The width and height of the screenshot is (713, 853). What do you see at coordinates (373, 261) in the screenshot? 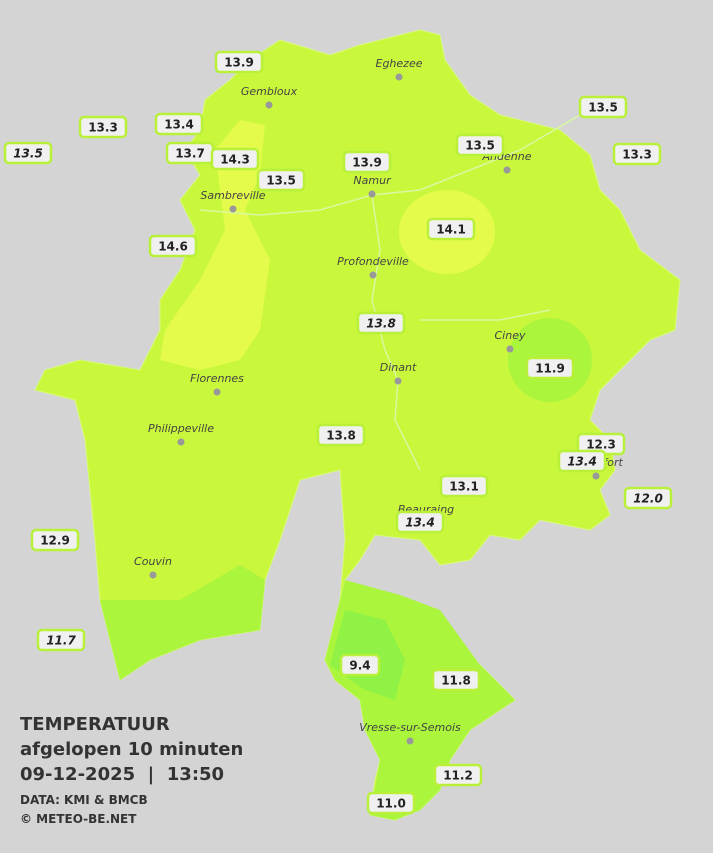
I see `town-label: Profondeville` at bounding box center [373, 261].